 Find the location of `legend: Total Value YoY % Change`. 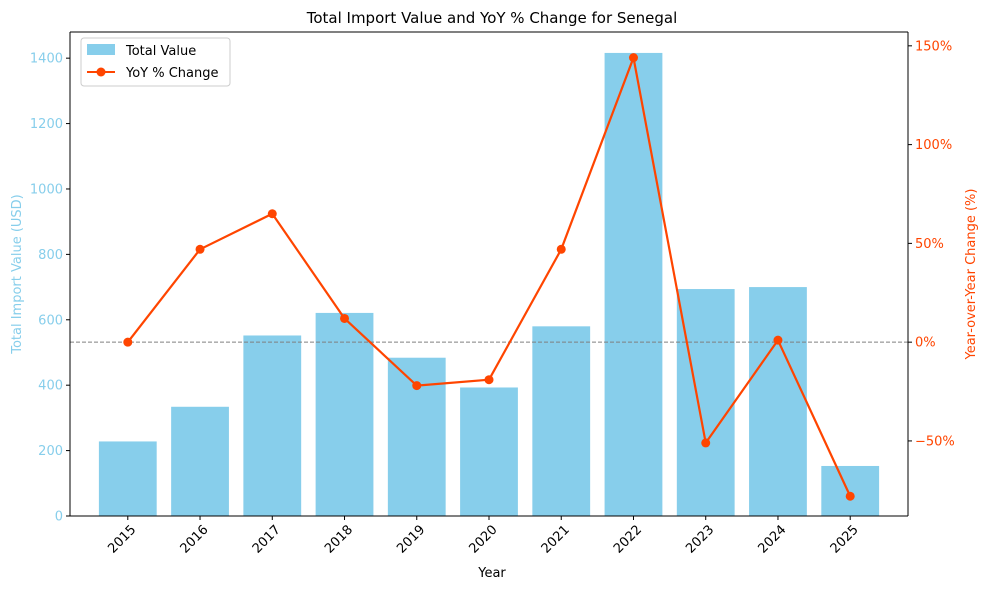

legend: Total Value YoY % Change is located at coordinates (155, 62).